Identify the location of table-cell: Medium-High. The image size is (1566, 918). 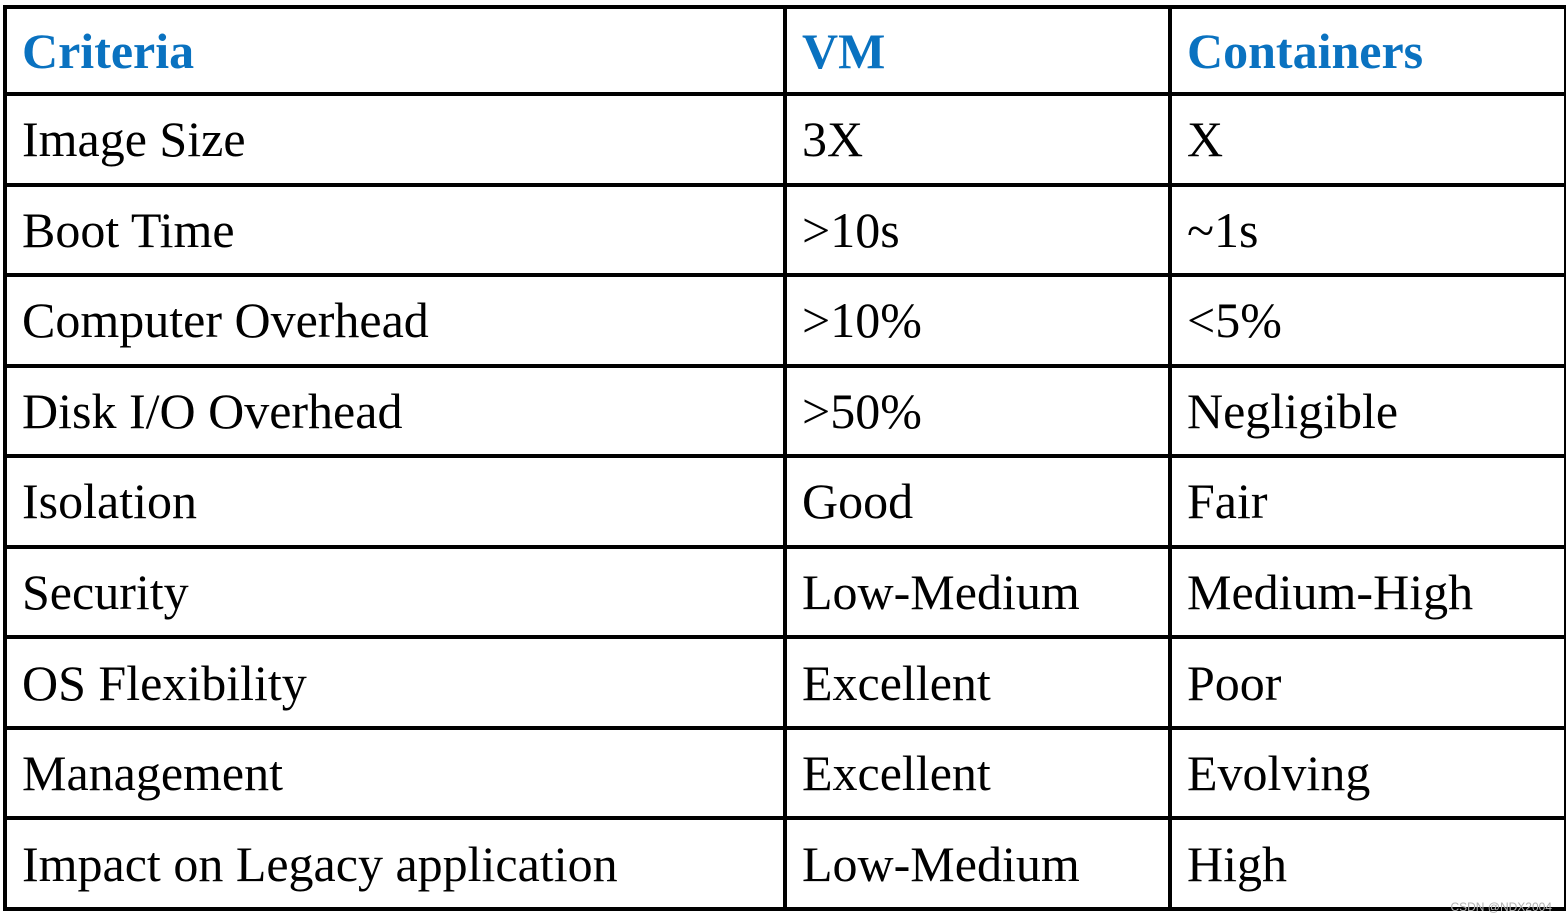
(1367, 592).